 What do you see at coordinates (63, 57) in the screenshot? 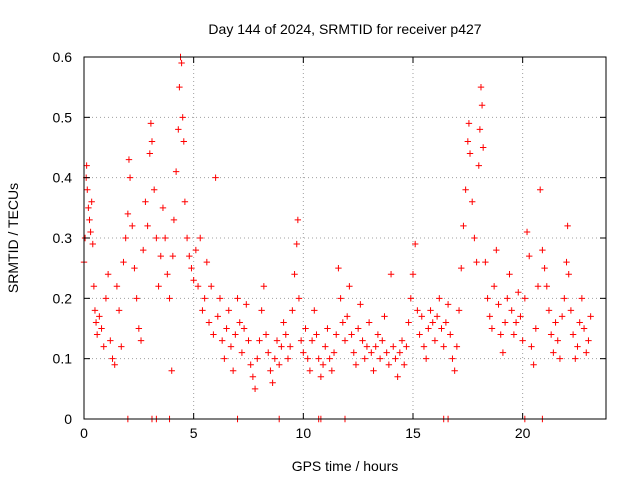
I see `y-tick-label: 0.6` at bounding box center [63, 57].